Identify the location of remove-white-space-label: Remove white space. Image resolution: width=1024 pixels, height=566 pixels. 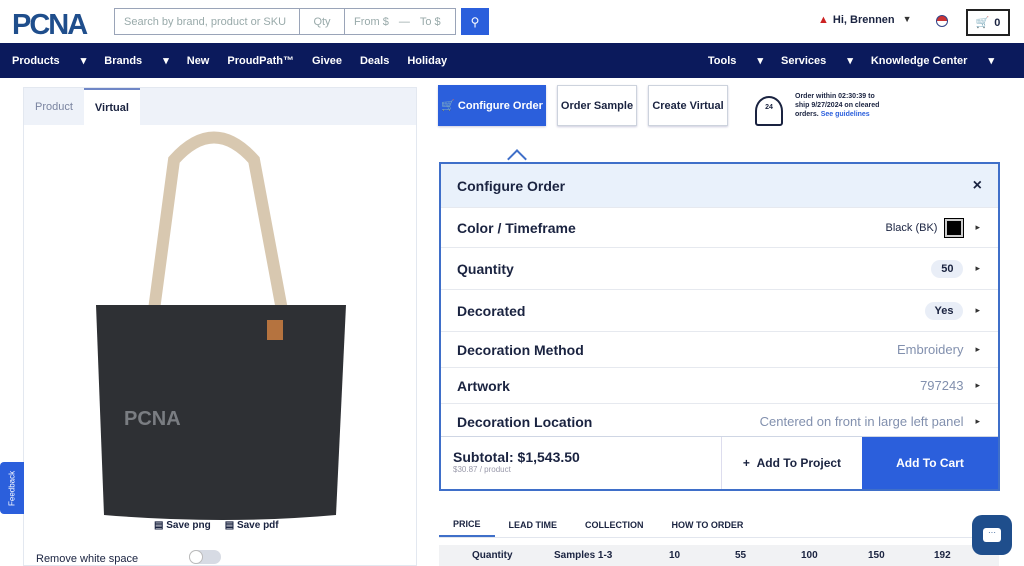
(87, 559).